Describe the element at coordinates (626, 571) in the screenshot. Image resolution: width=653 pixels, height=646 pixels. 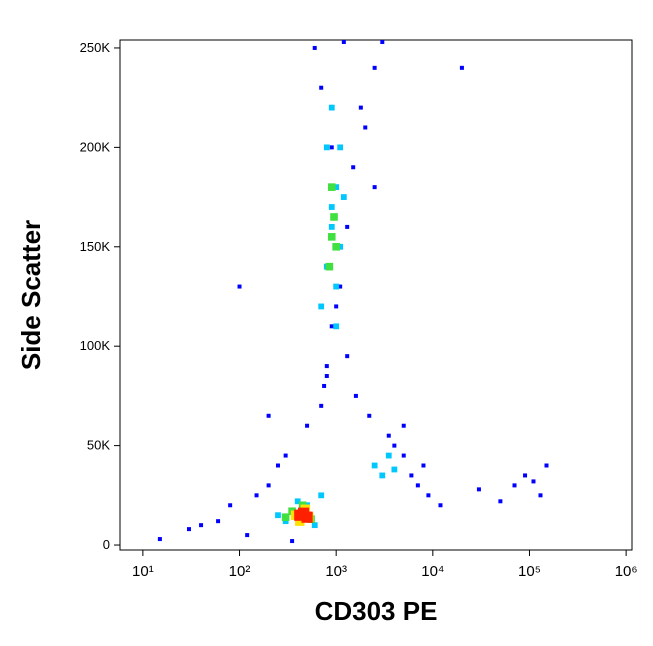
I see `x-tick-label: 10⁶` at that location.